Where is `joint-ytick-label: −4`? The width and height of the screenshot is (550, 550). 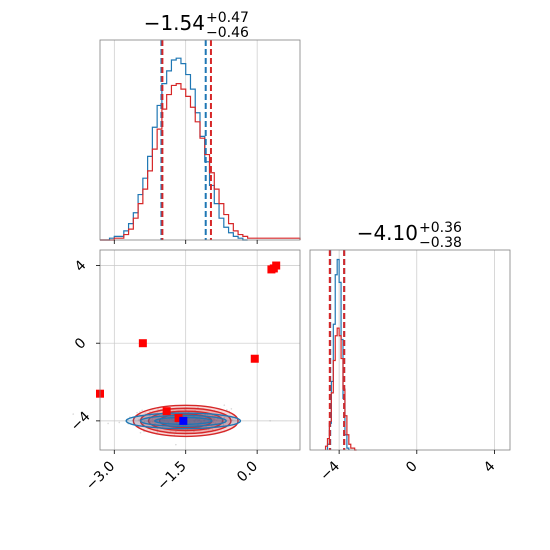
joint-ytick-label: −4 is located at coordinates (81, 422).